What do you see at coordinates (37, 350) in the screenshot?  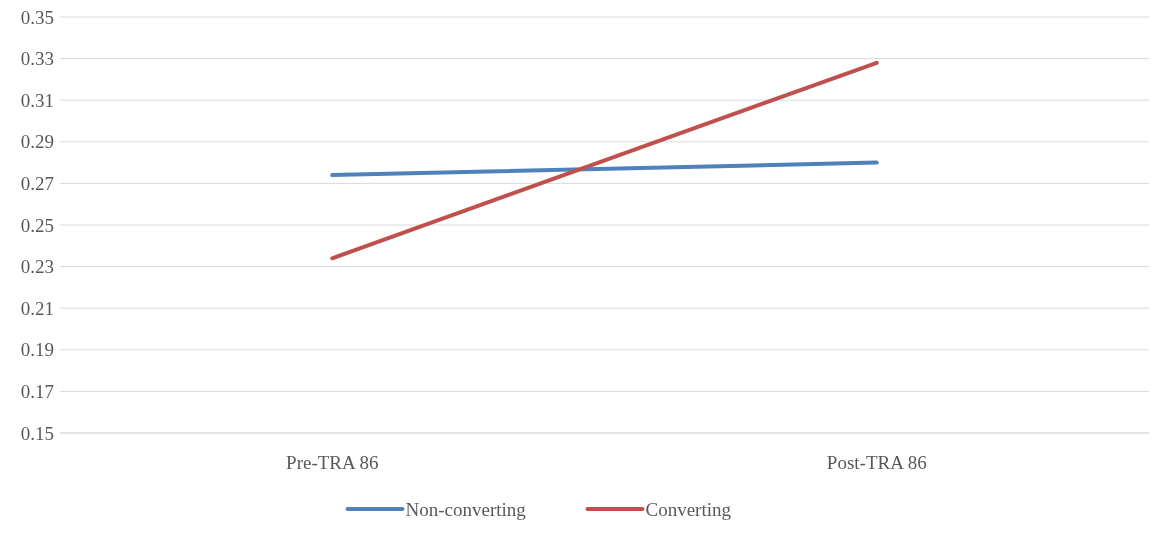 I see `y-tick-label: 0.19` at bounding box center [37, 350].